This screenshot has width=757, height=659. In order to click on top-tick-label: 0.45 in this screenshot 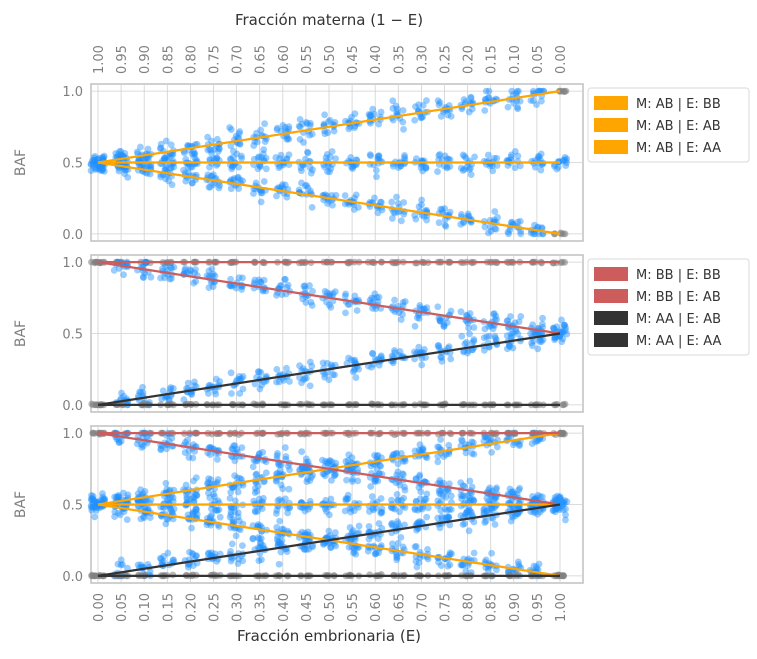, I will do `click(353, 59)`.